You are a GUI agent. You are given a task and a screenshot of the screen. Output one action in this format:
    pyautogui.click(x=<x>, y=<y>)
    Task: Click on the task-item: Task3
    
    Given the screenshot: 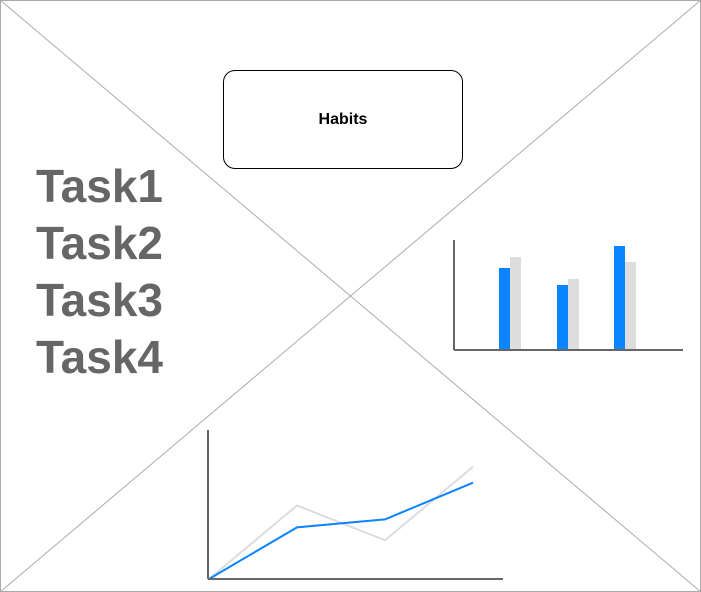 What is the action you would take?
    pyautogui.click(x=100, y=300)
    